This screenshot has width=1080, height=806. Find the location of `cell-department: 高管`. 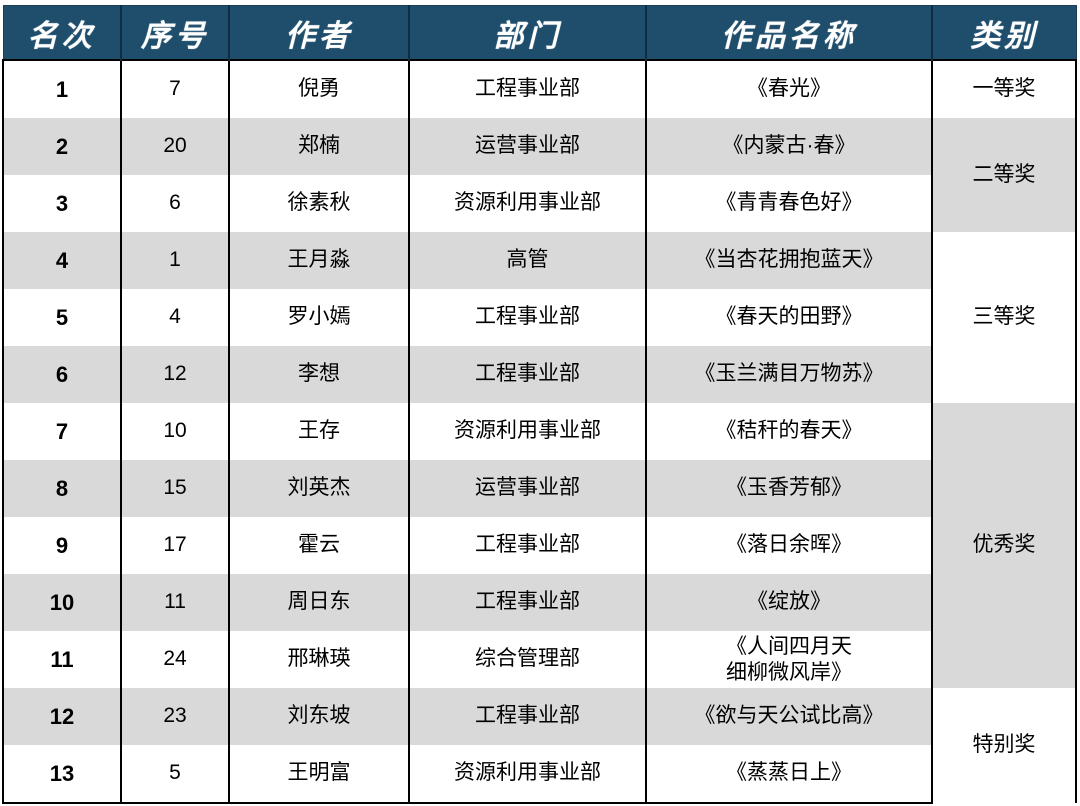

cell-department: 高管 is located at coordinates (527, 260).